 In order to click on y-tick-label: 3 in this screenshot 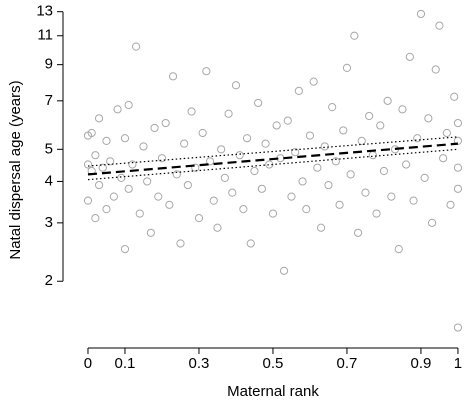, I will do `click(49, 222)`.